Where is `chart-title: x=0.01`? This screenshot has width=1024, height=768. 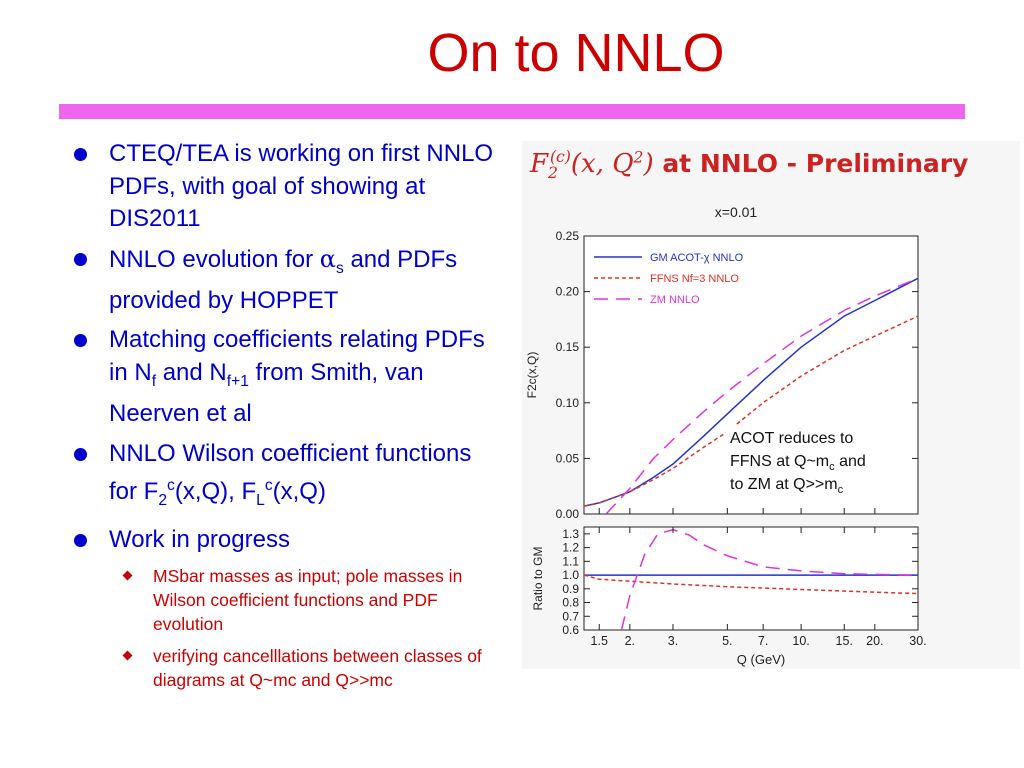
chart-title: x=0.01 is located at coordinates (736, 212).